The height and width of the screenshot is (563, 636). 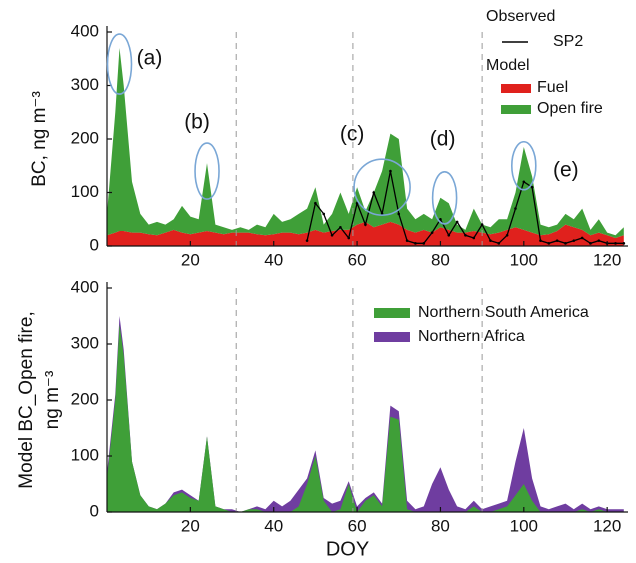 I want to click on annotation-label: (b), so click(x=197, y=122).